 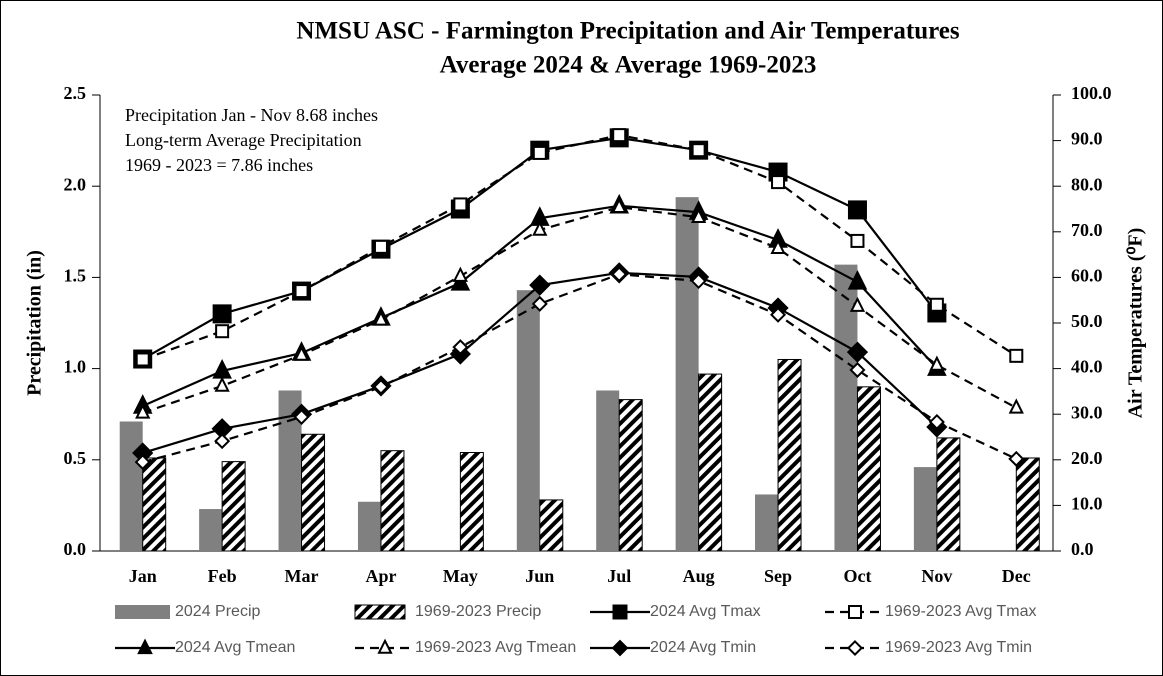 What do you see at coordinates (619, 576) in the screenshot?
I see `x-tick-label: Jul` at bounding box center [619, 576].